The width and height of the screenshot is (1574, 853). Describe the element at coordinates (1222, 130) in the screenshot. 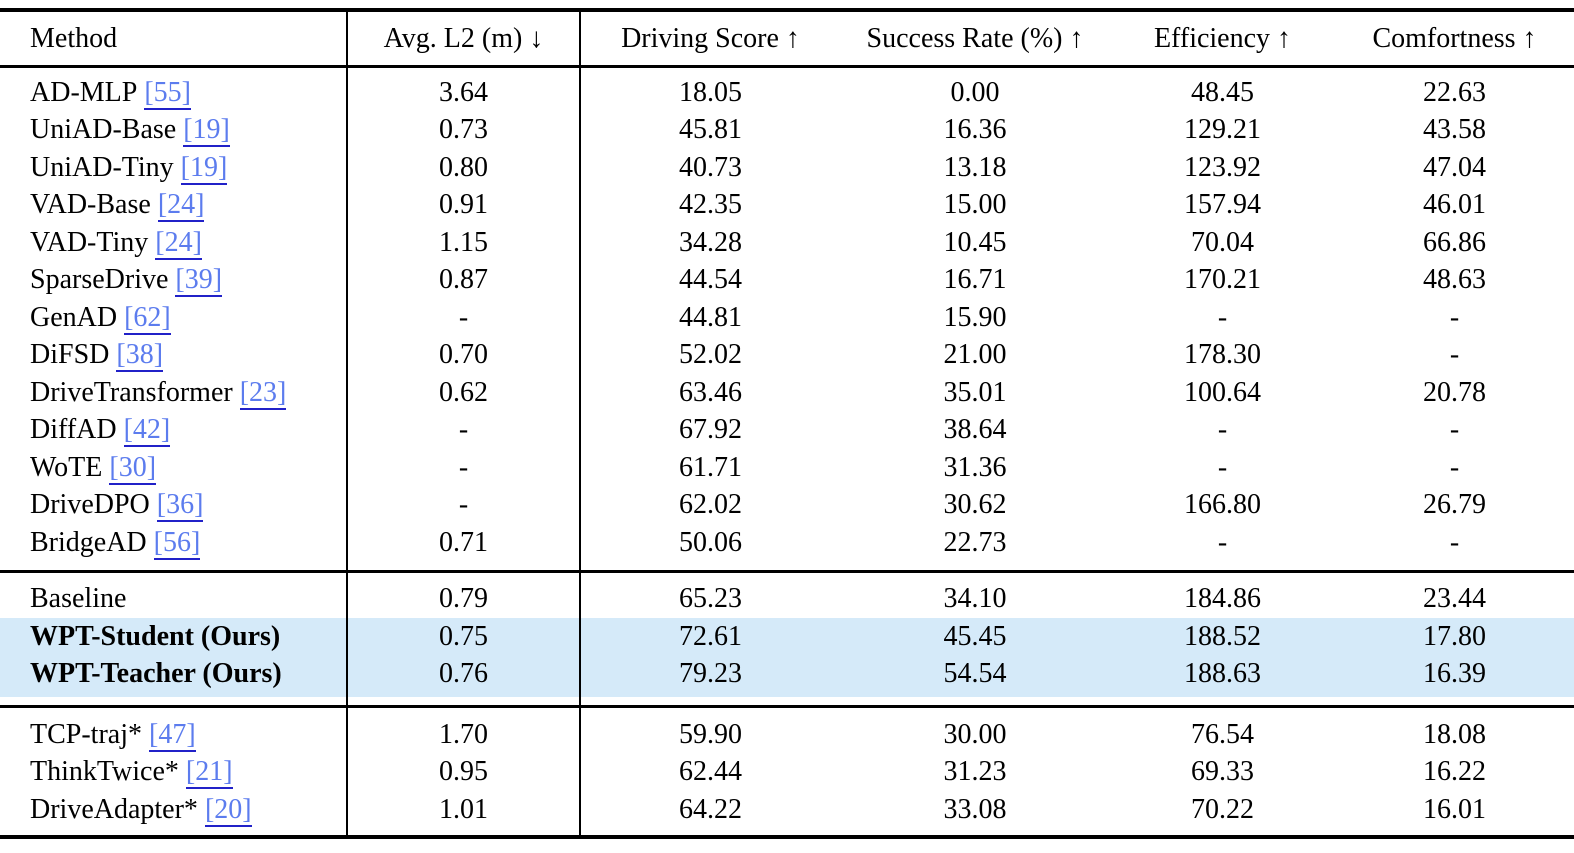

I see `value-cell: 129.21` at that location.